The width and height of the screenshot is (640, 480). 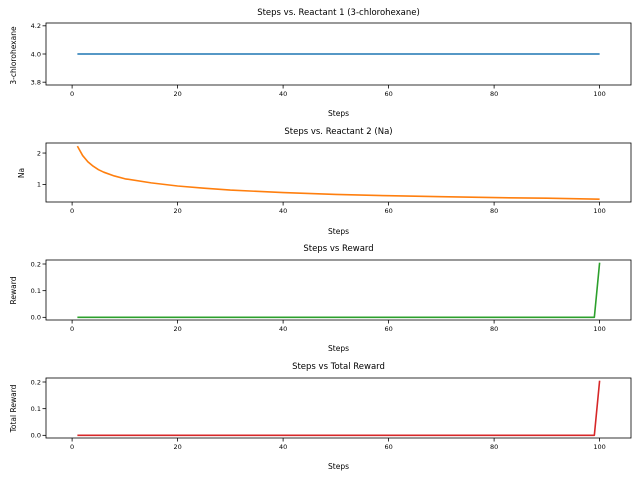 What do you see at coordinates (13, 290) in the screenshot?
I see `y-axis-label: Reward` at bounding box center [13, 290].